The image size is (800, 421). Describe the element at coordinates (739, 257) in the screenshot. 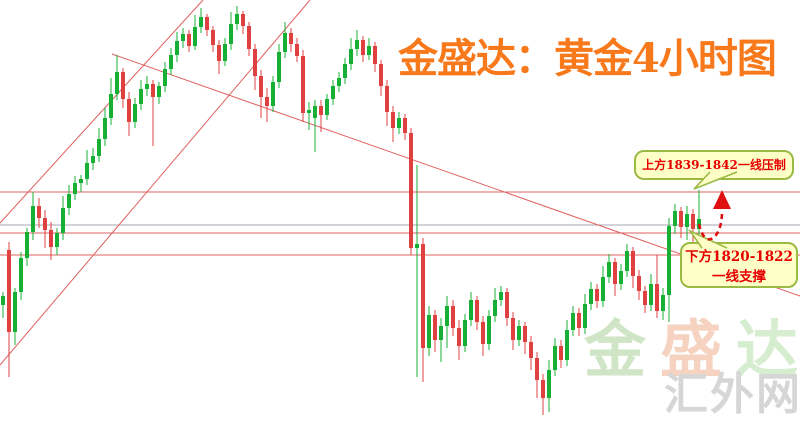

I see `support-callout-line1: 下方1820-1822` at that location.